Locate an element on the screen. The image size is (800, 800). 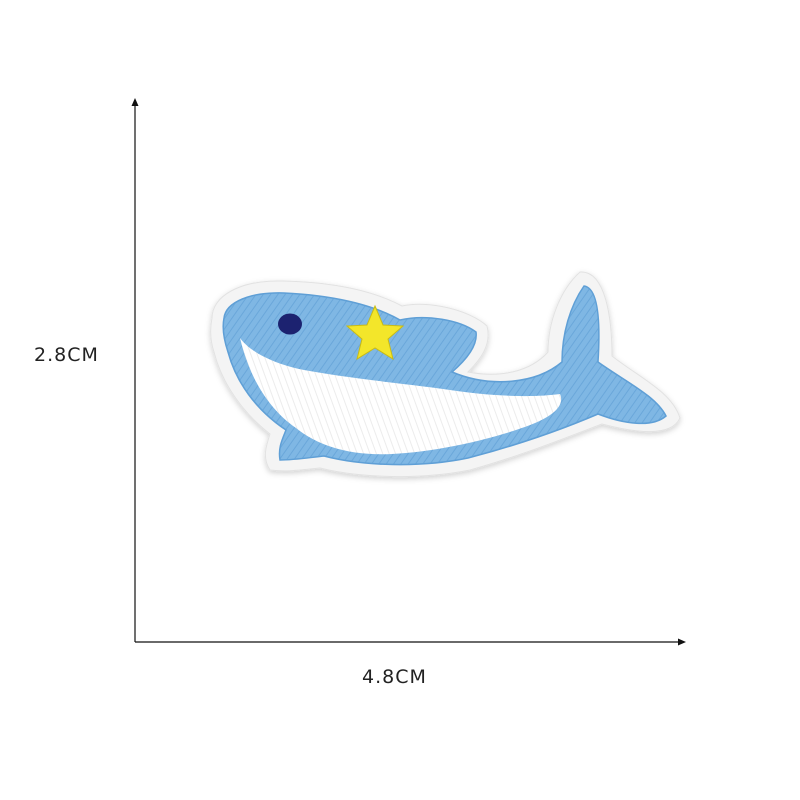
width-dimension-label: 4.8CM is located at coordinates (394, 677).